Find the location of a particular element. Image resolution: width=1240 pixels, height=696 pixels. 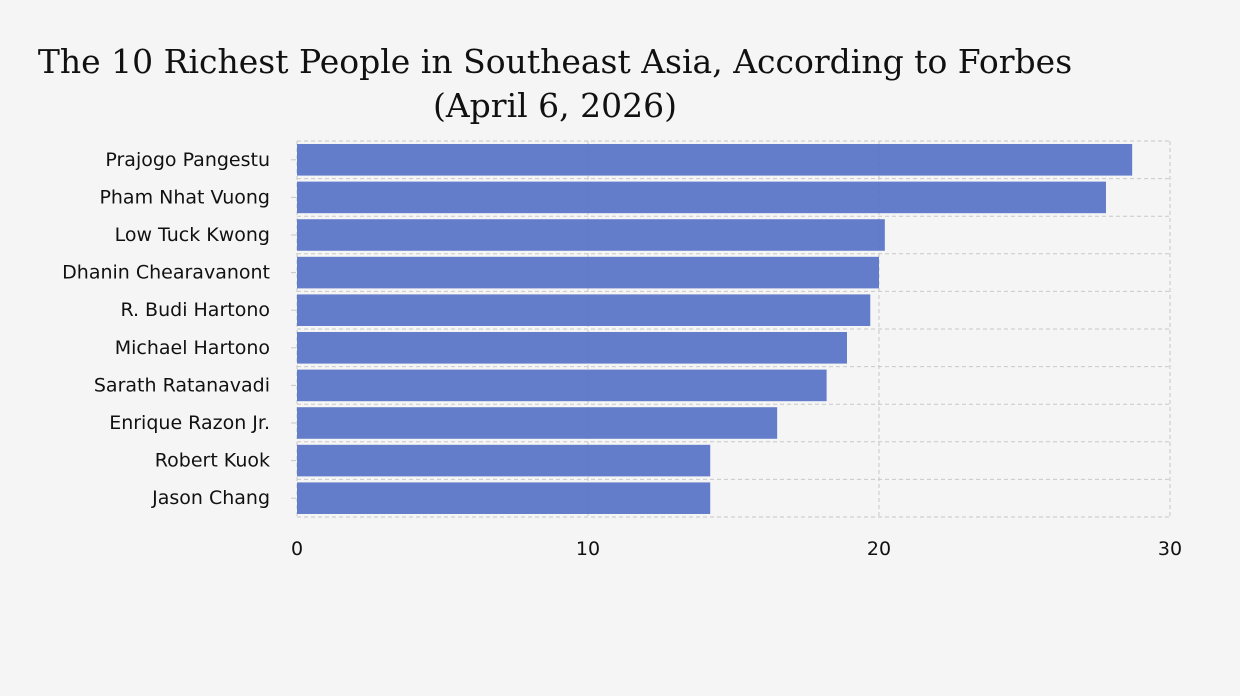

chart-subtitle: (April 6, 2026) is located at coordinates (555, 105).